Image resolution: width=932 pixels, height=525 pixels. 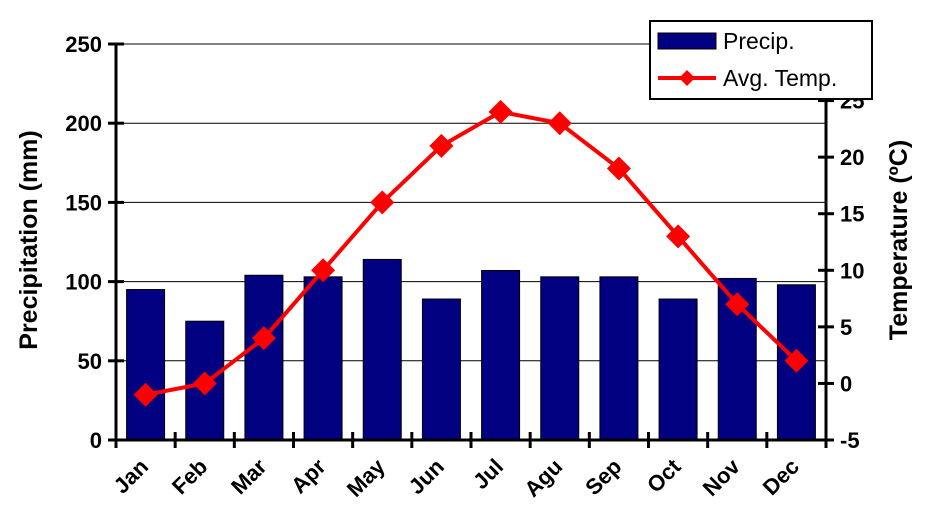 I want to click on x-tick-label-oct: Oct, so click(x=664, y=475).